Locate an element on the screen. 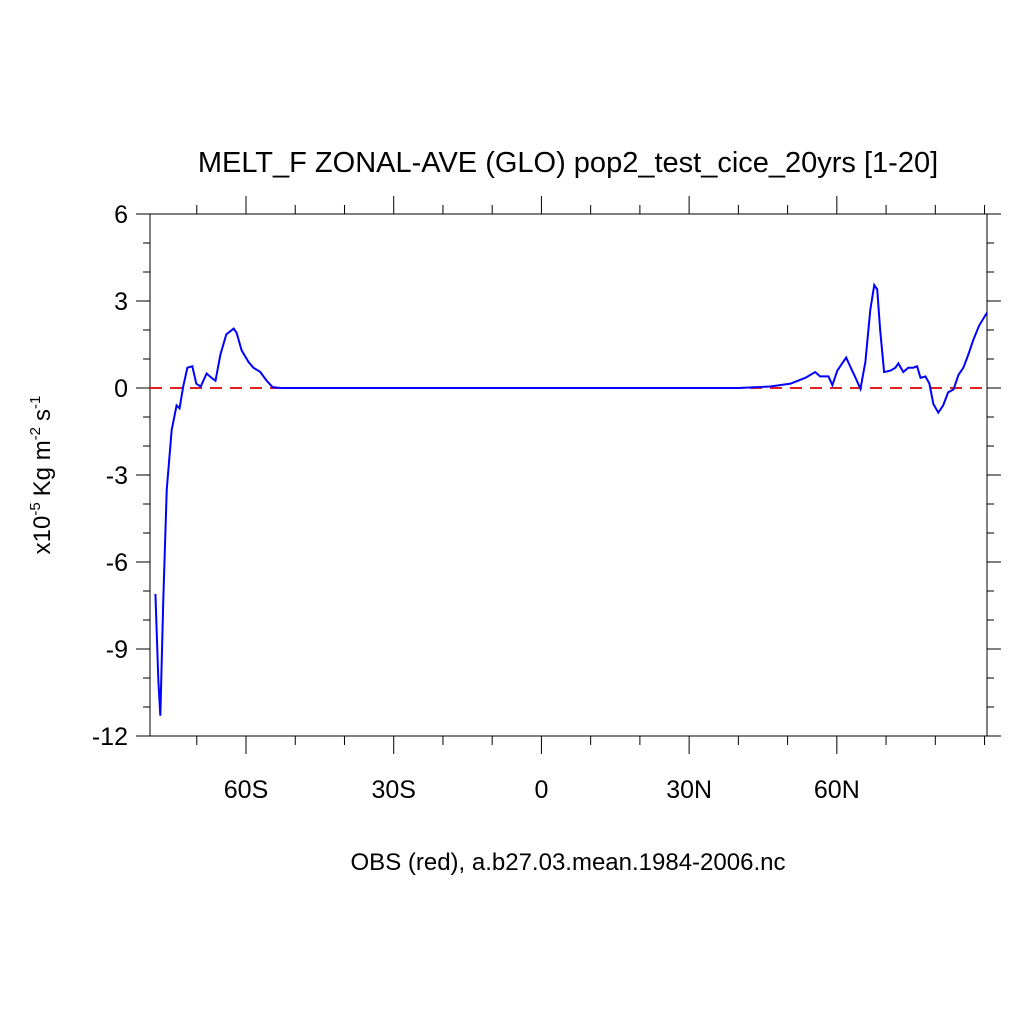  y-label-exponent: -2 is located at coordinates (35, 433).